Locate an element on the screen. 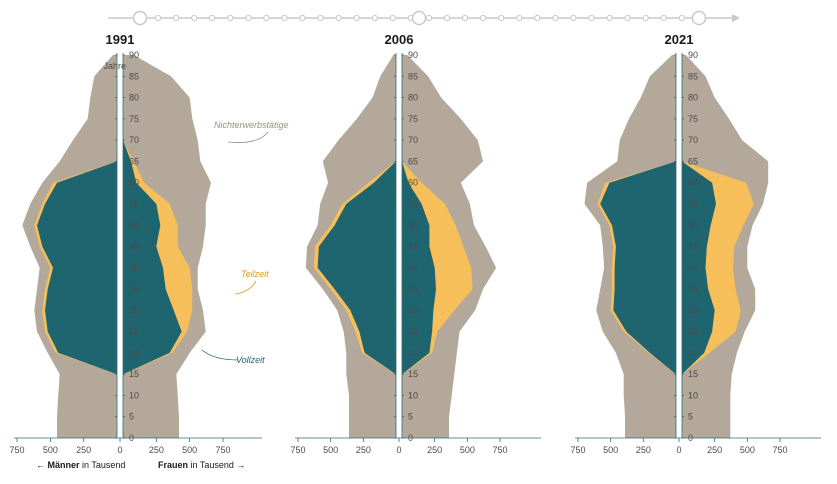 The image size is (837, 484). annotation-nichterwerbstaetige: Nichterwerbstätige is located at coordinates (251, 125).